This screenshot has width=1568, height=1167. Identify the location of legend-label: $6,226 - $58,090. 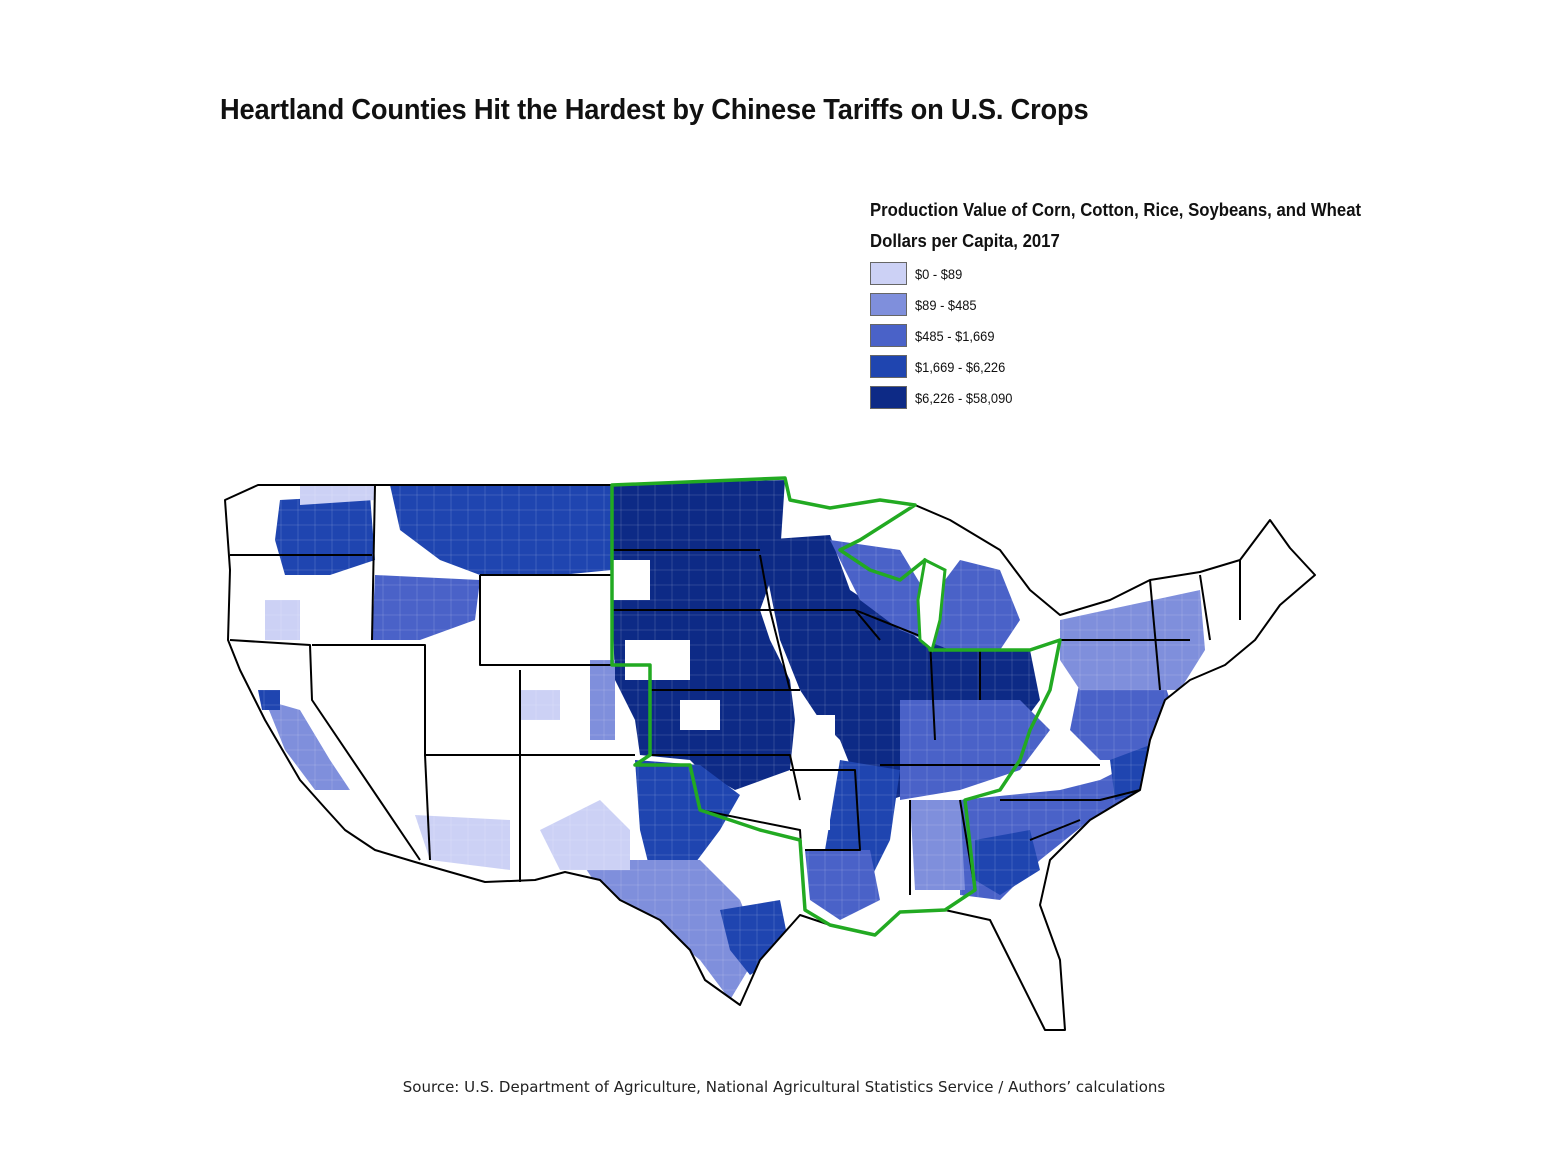
(964, 397).